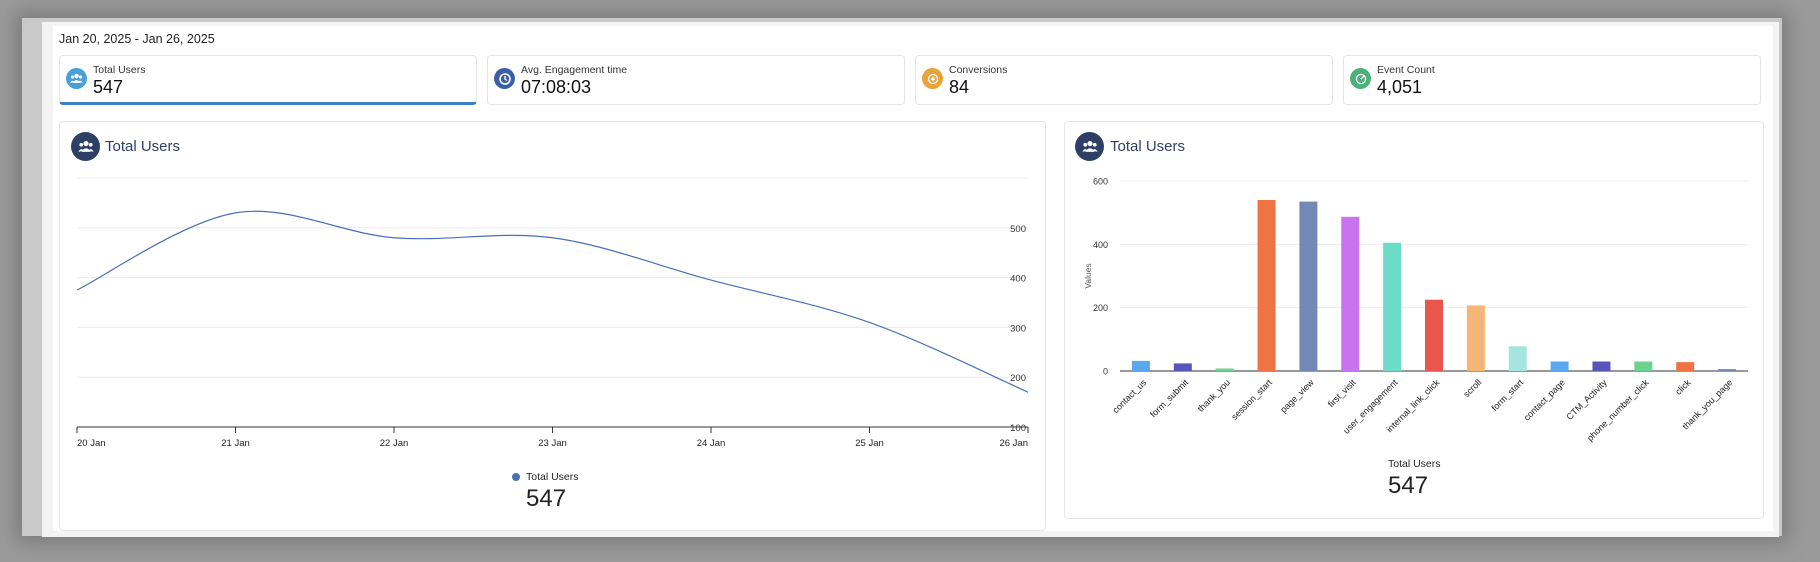 This screenshot has height=562, width=1820. Describe the element at coordinates (1214, 395) in the screenshot. I see `x-tick-label: thank_you` at that location.